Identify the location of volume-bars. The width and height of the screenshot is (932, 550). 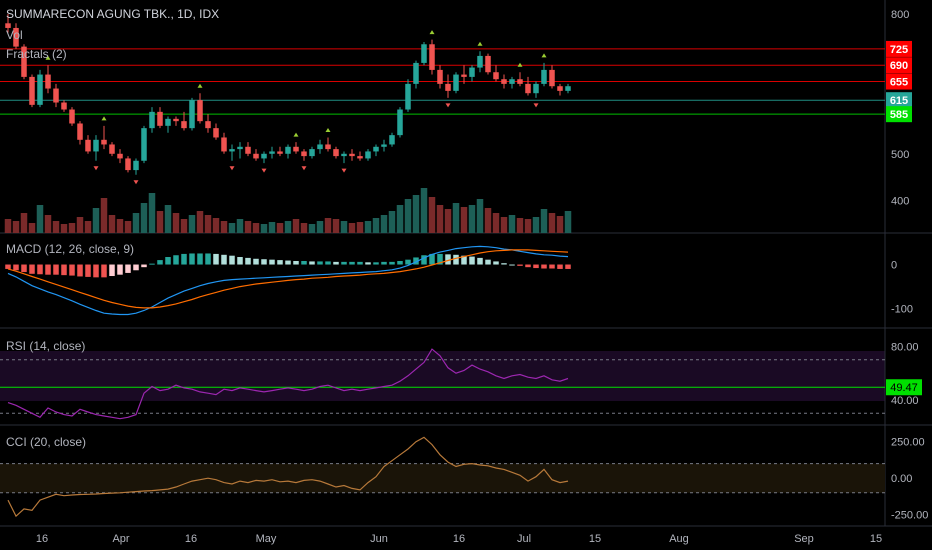
(288, 210).